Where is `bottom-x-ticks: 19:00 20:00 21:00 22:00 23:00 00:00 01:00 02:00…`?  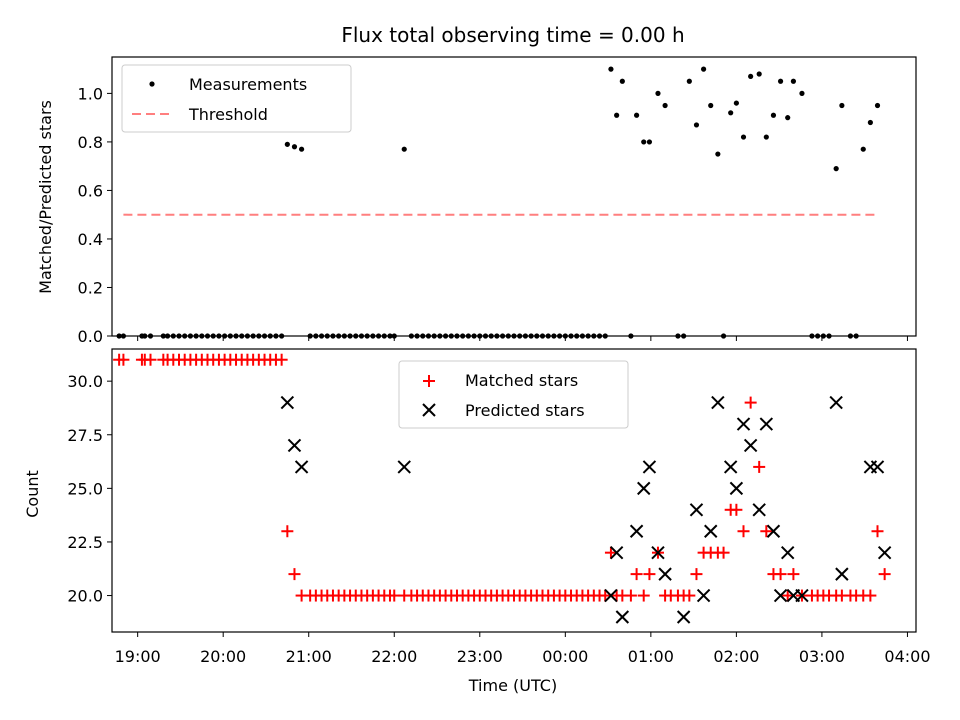
bottom-x-ticks: 19:00 20:00 21:00 22:00 23:00 00:00 01:00 02:00… is located at coordinates (523, 649).